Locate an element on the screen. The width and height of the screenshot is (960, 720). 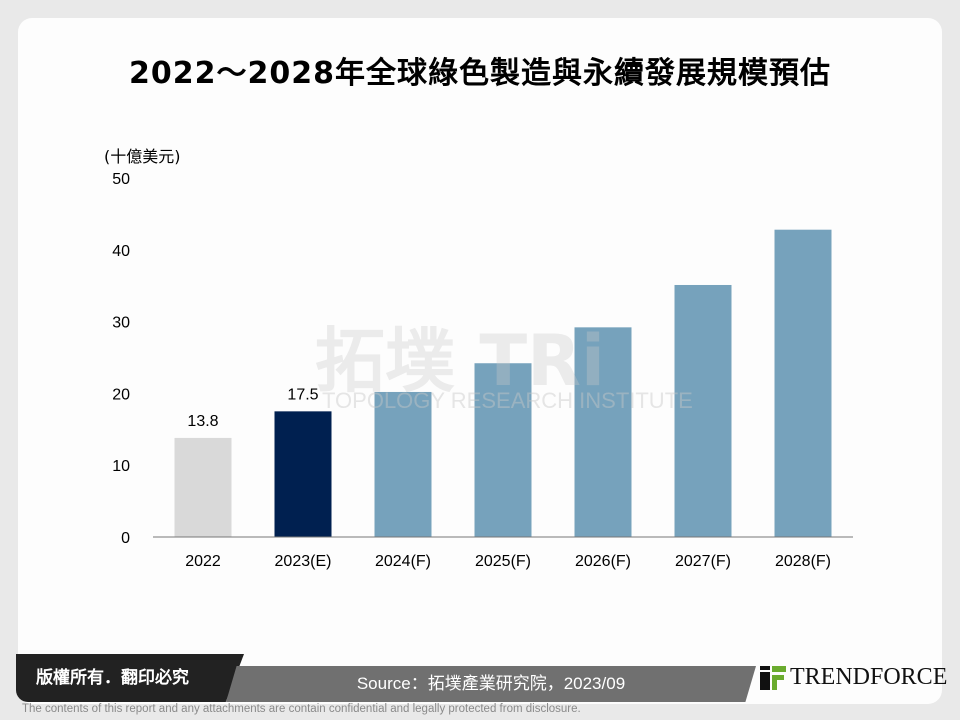
x-tick-label: 2028(F) is located at coordinates (803, 561).